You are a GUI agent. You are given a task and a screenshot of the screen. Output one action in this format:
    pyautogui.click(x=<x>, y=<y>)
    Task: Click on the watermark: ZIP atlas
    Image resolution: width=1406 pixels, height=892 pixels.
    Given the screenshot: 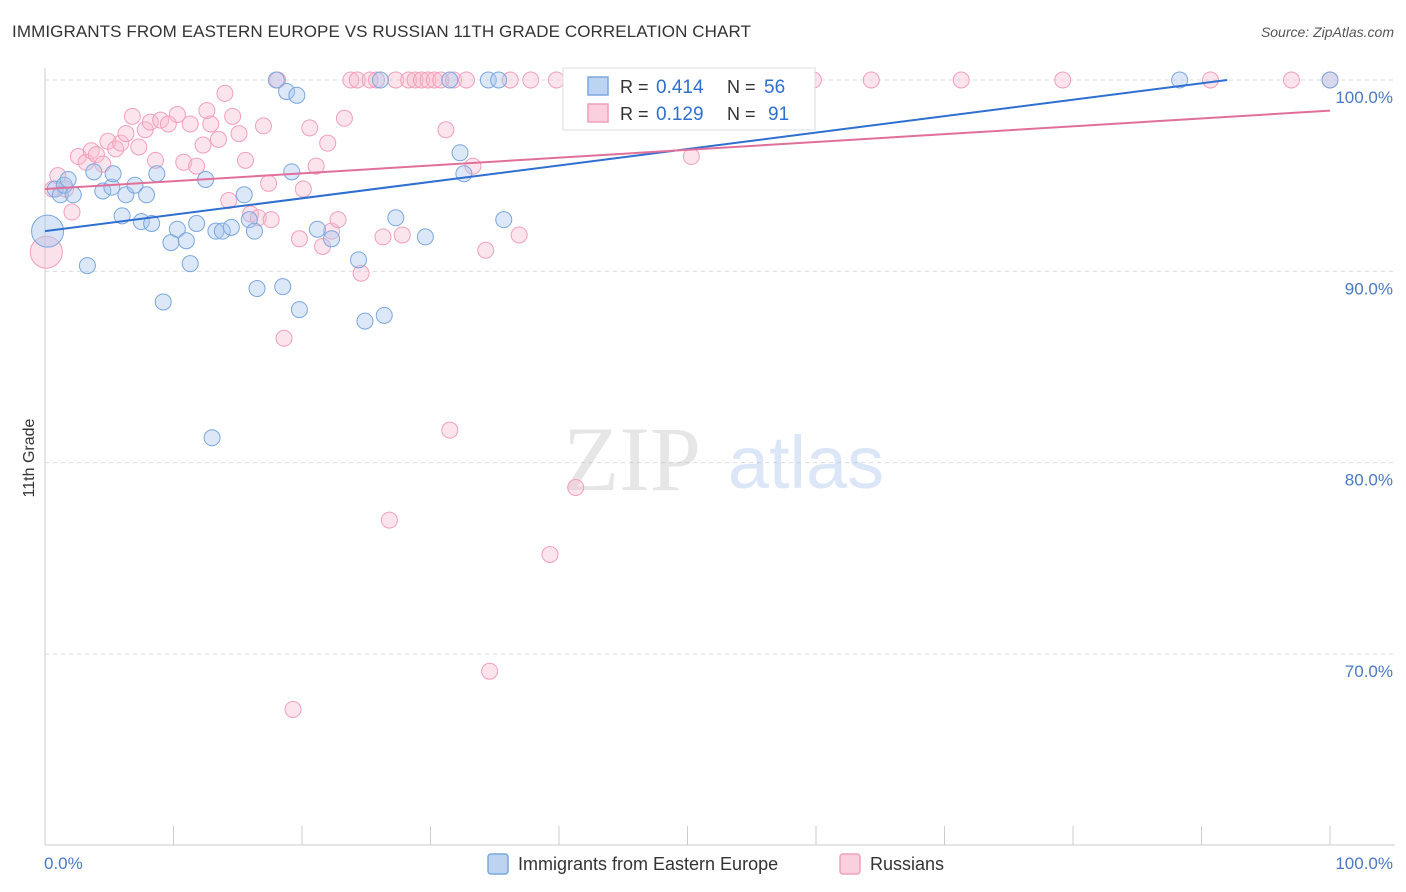 What is the action you would take?
    pyautogui.click(x=723, y=459)
    